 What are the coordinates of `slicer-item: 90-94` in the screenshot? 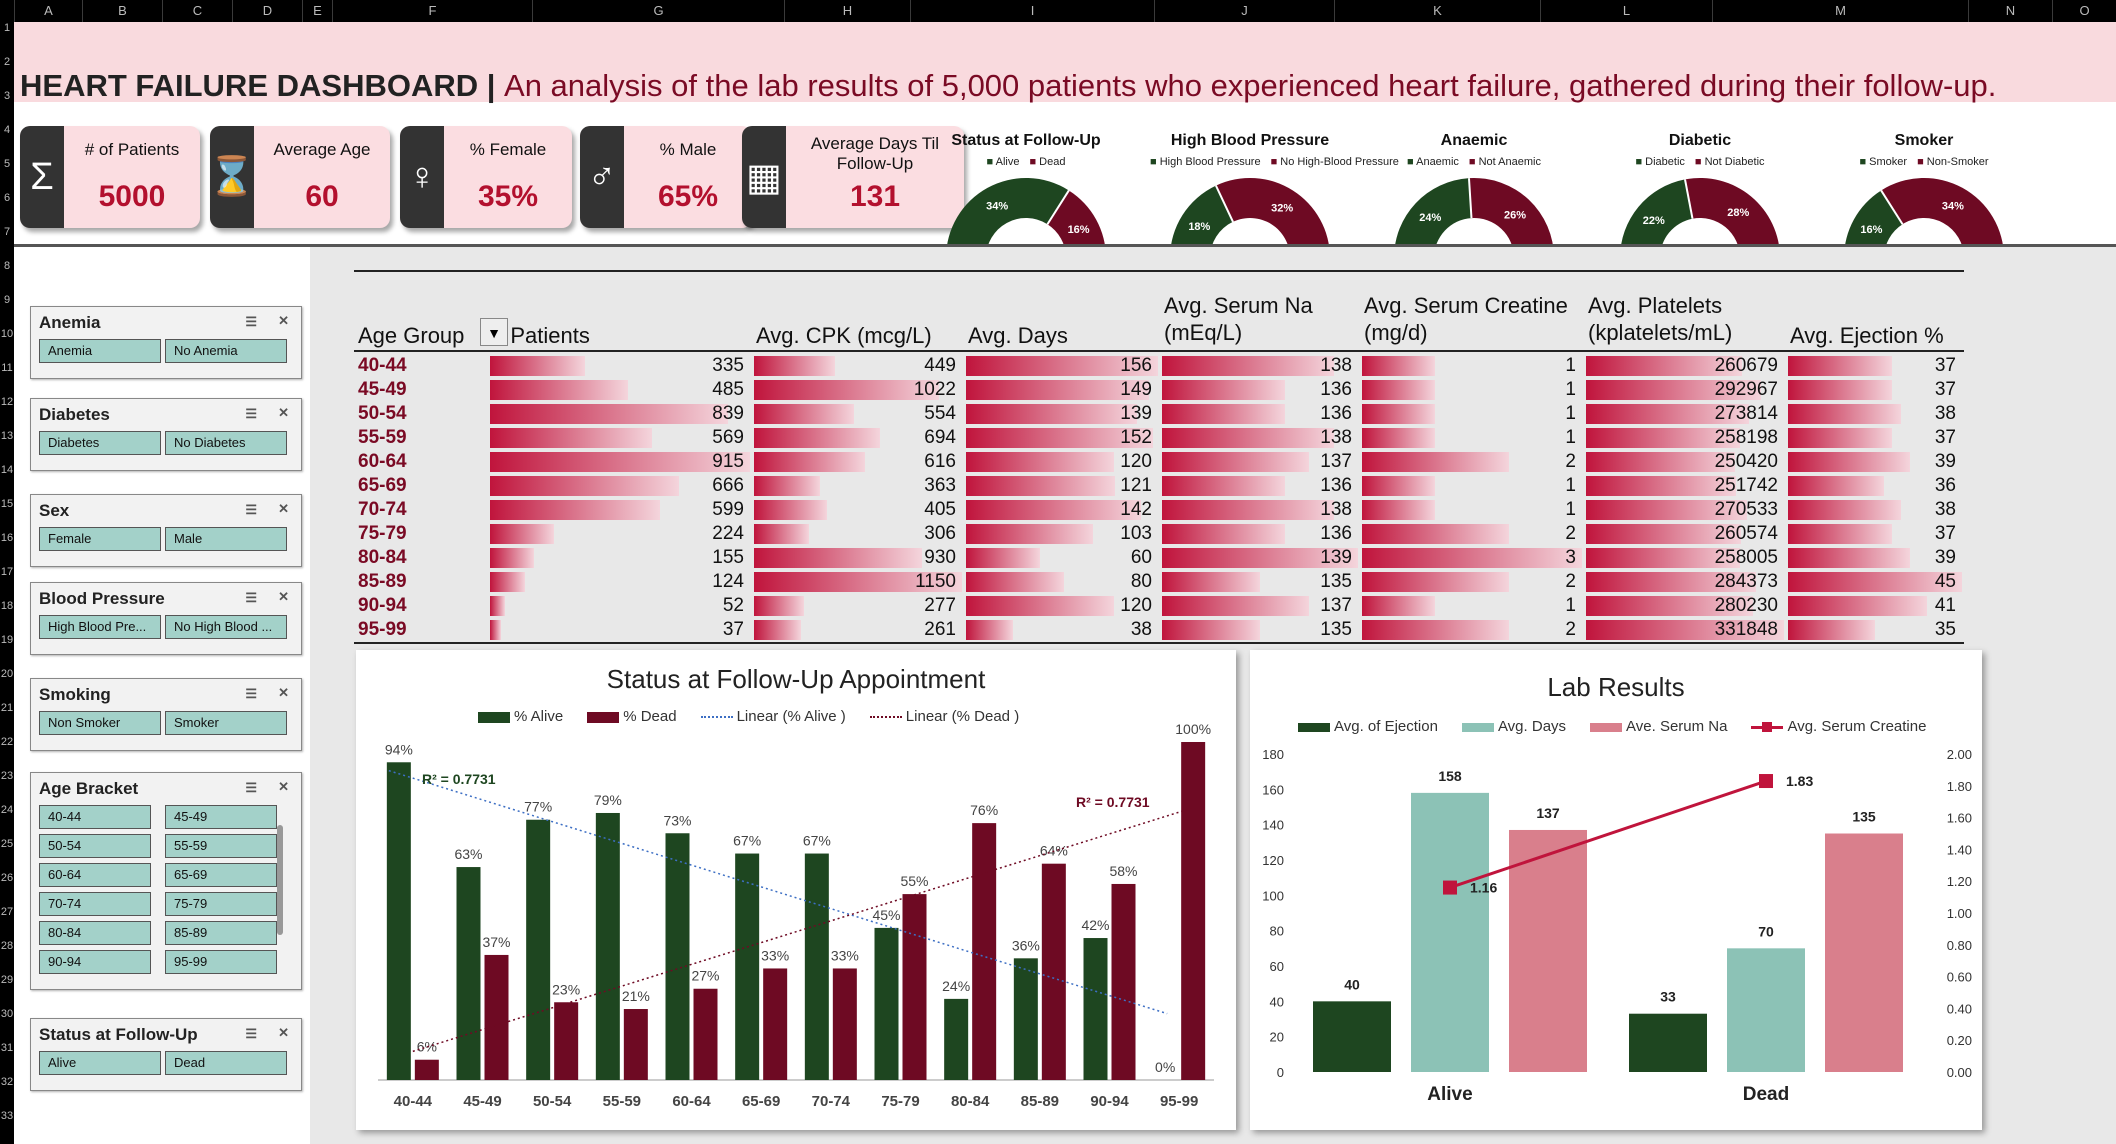 It's located at (95, 962).